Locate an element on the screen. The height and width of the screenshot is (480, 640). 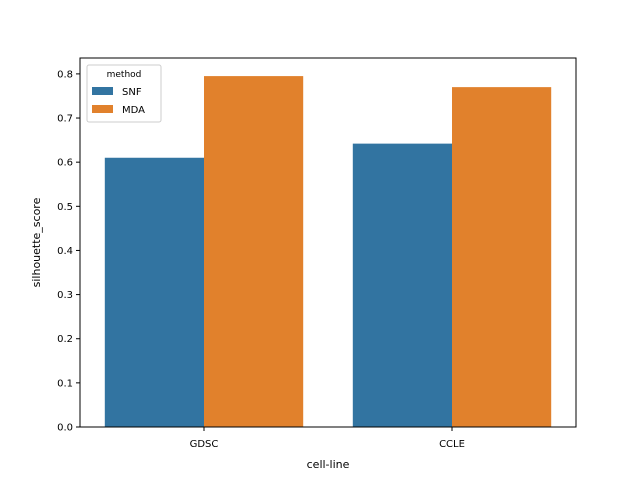
y-axis-ticks: 0.0 0.1 0.2 0.3 0.4 0.5 0.6 0.7 0.8 is located at coordinates (68, 251).